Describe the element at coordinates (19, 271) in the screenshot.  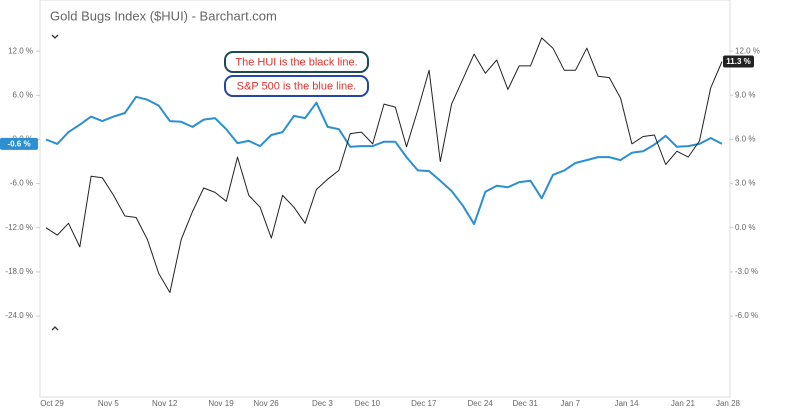
I see `y-tick-label: -18.0 %` at that location.